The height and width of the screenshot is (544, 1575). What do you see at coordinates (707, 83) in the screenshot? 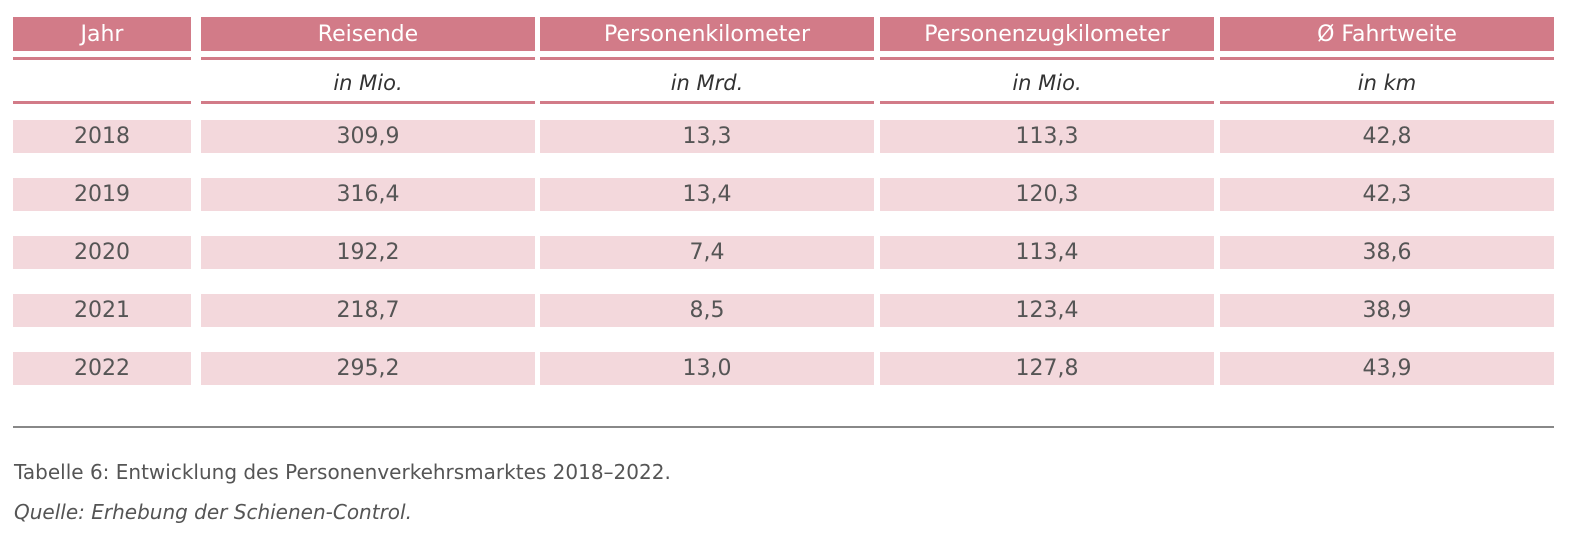
I see `column-unit: in Mrd.` at bounding box center [707, 83].